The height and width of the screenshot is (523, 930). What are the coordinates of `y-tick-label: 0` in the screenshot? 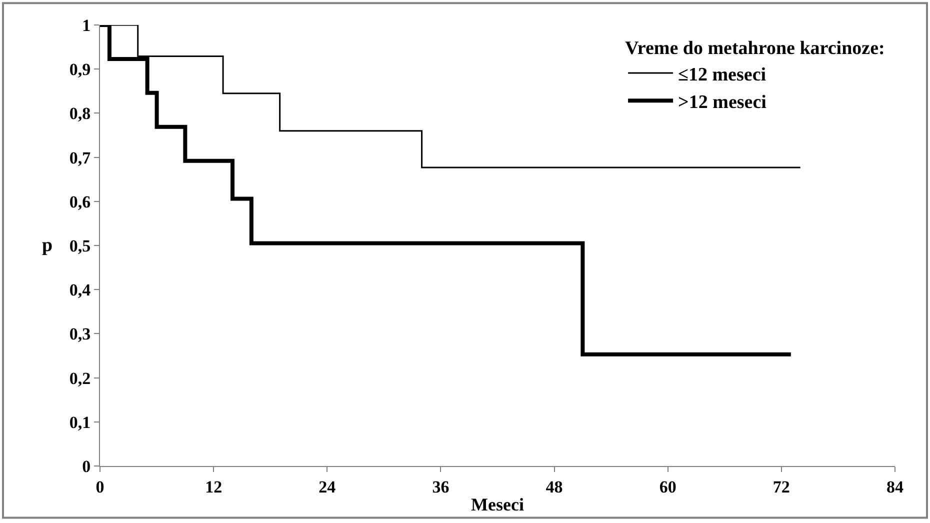 It's located at (86, 466).